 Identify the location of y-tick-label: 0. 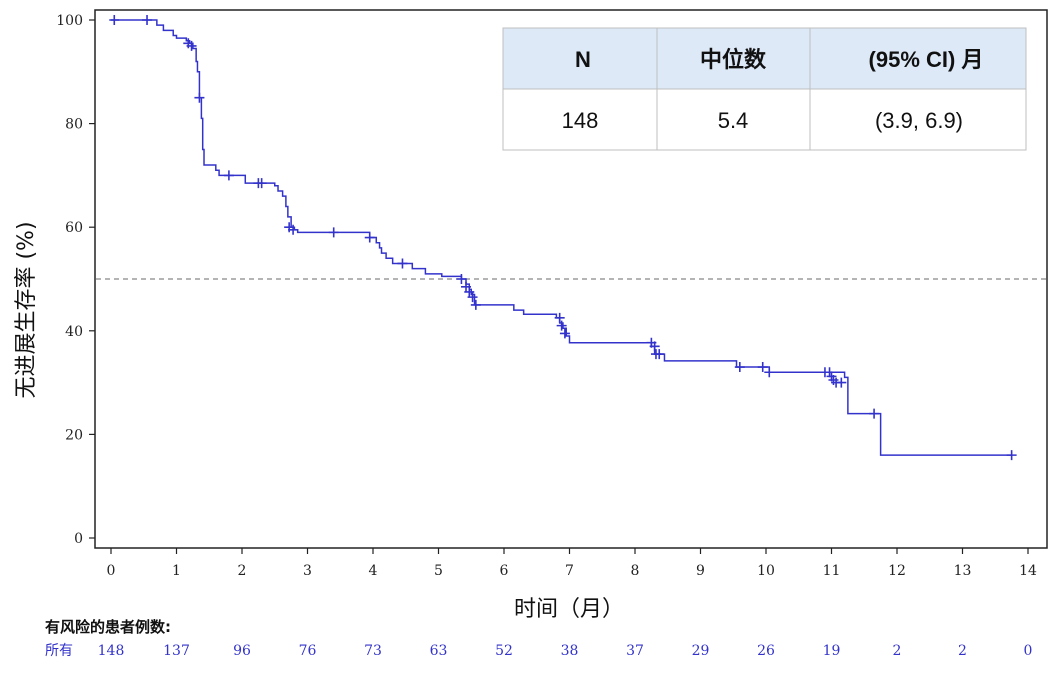
(78, 539).